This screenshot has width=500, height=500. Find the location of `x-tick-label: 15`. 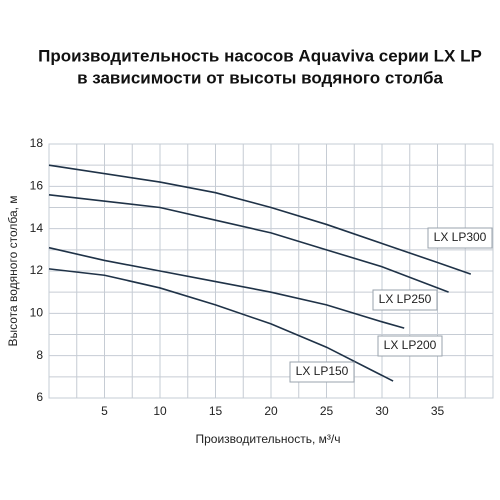

x-tick-label: 15 is located at coordinates (216, 411).